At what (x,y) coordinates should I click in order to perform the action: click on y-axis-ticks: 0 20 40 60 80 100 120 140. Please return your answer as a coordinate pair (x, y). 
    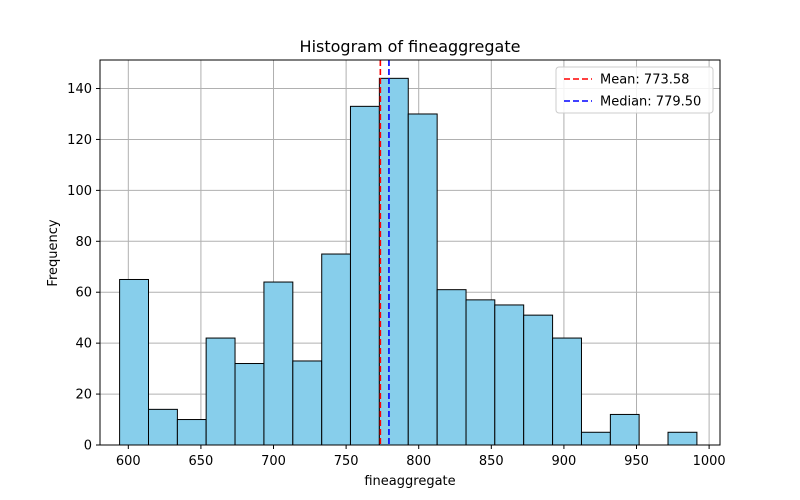
    Looking at the image, I should click on (83, 268).